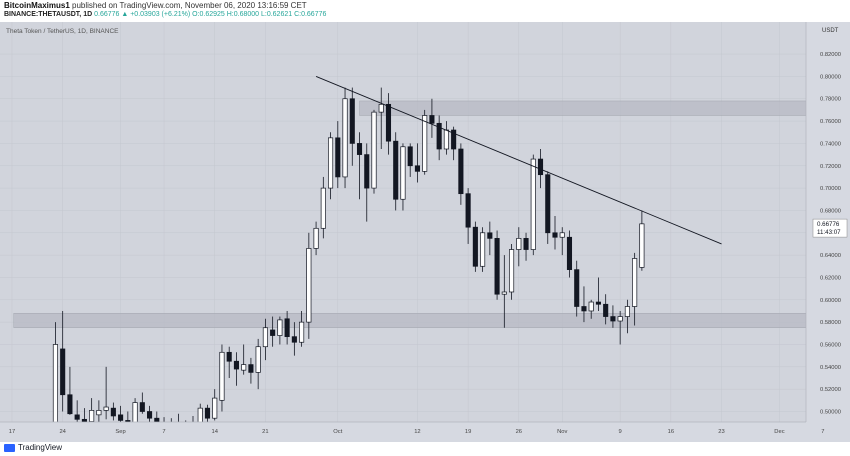 The height and width of the screenshot is (456, 850). Describe the element at coordinates (830, 31) in the screenshot. I see `currency-label: USDT` at that location.